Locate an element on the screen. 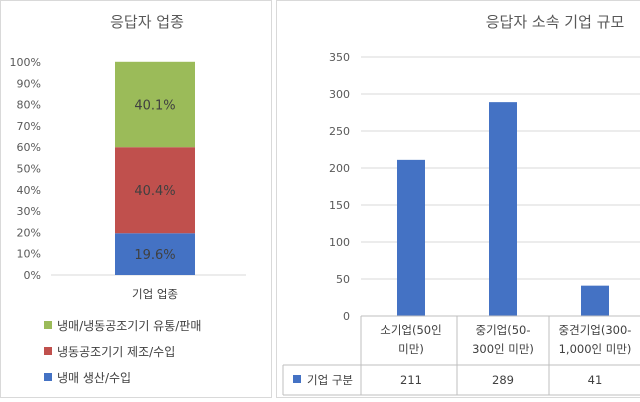  y-tick-label: 200 is located at coordinates (339, 168).